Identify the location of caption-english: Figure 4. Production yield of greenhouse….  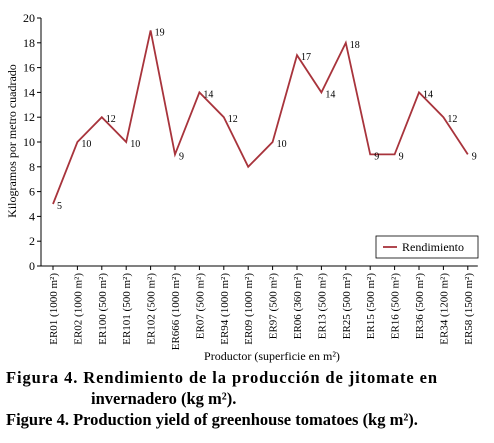
(212, 419).